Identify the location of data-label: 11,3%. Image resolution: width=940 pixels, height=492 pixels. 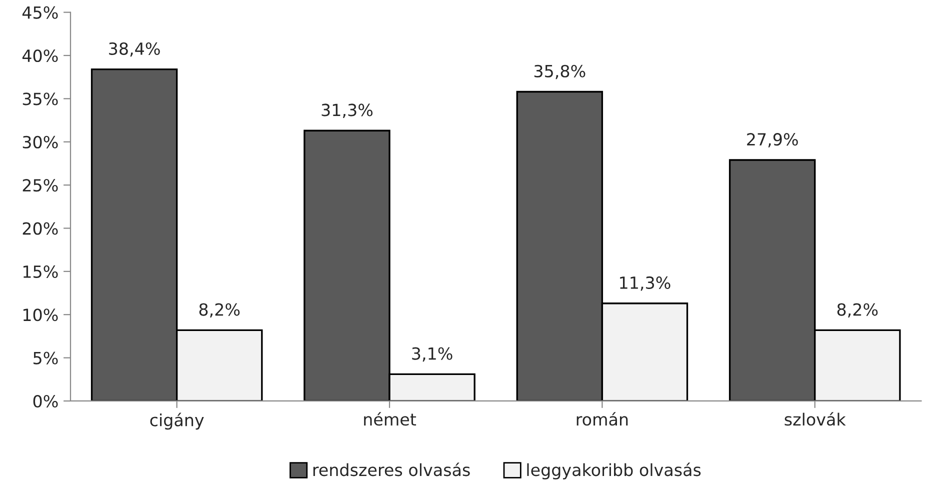
(645, 283).